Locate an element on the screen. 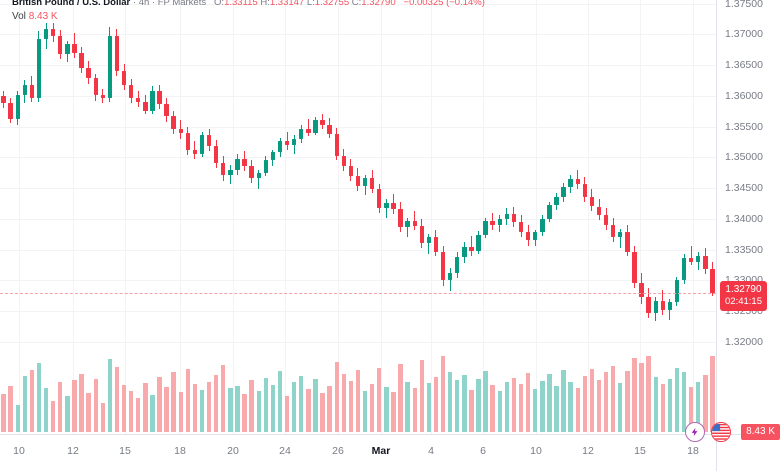 This screenshot has width=780, height=471. volume-badge: 8.43 K is located at coordinates (760, 432).